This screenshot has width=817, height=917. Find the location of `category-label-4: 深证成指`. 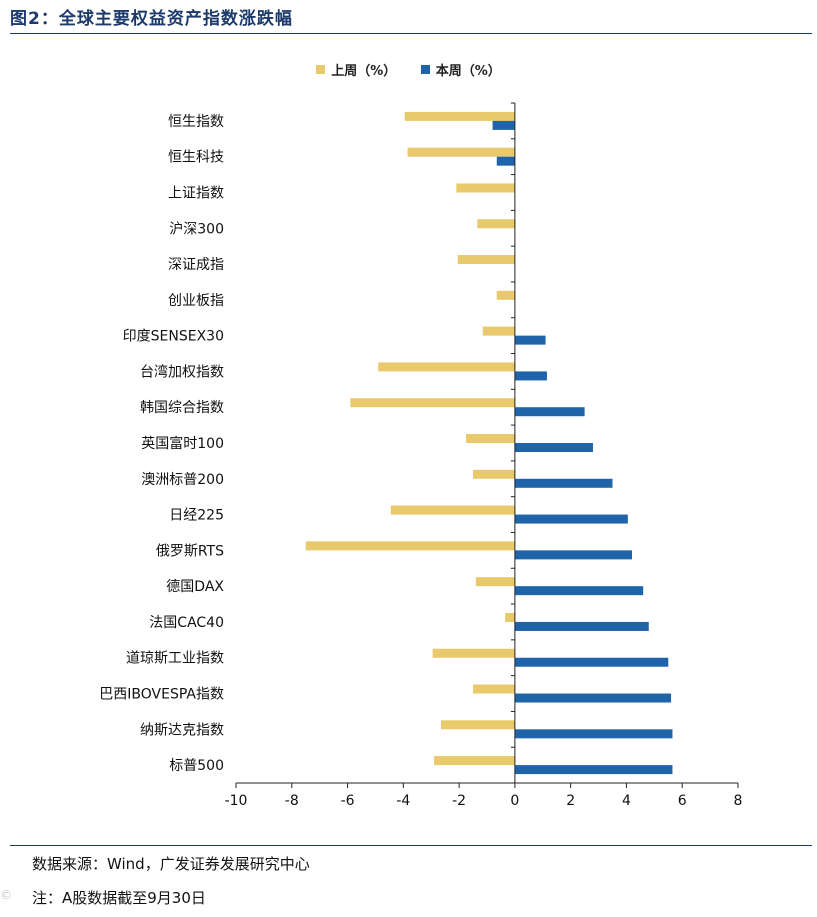

category-label-4: 深证成指 is located at coordinates (196, 265).